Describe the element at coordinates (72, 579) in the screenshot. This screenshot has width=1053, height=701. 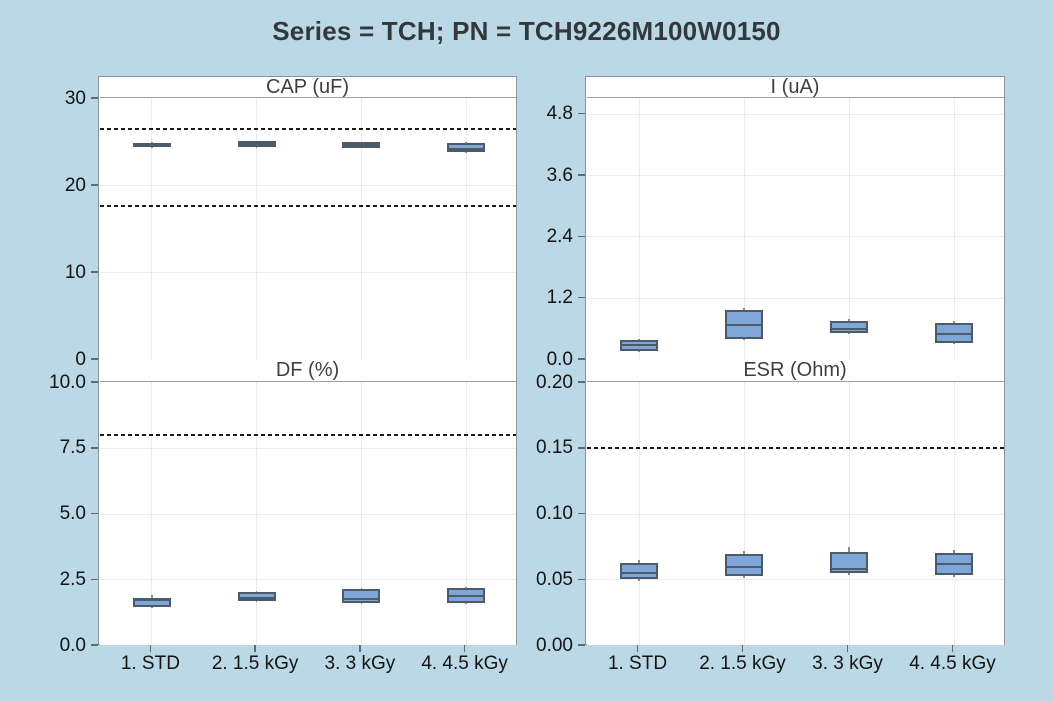
I see `y-tick-label: 2.5` at that location.